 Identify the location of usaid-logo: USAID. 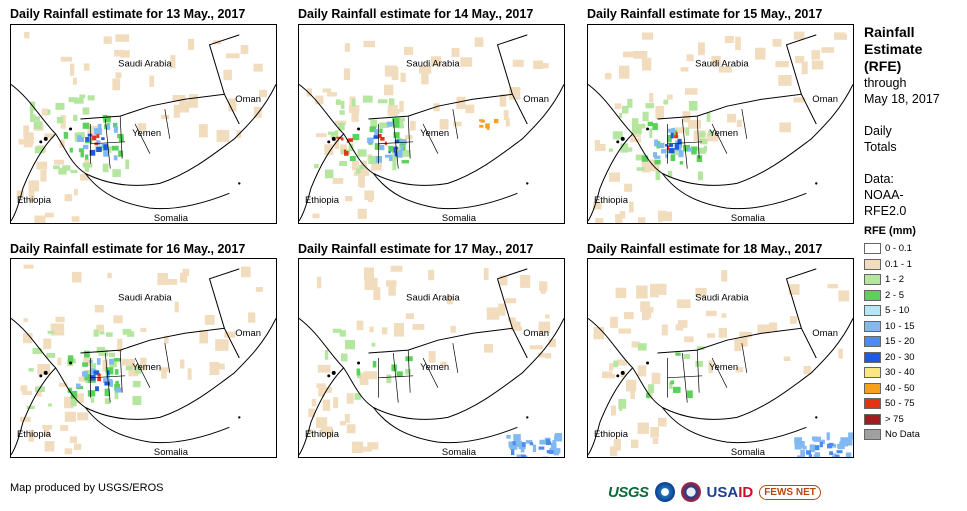
(730, 492).